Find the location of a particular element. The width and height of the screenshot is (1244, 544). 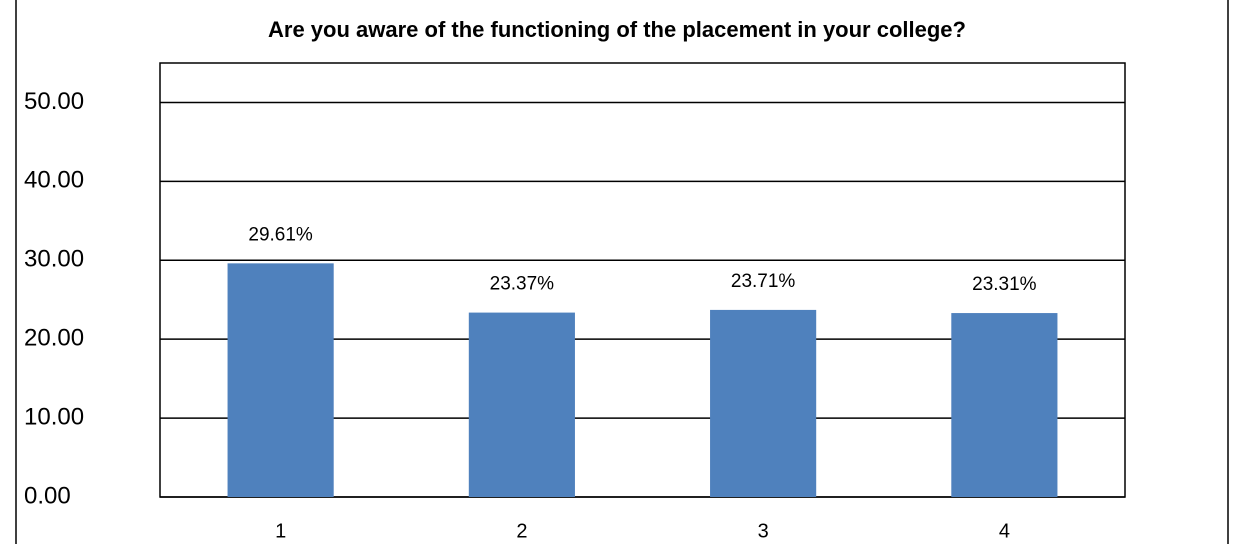

y-tick-label: 50.00 is located at coordinates (54, 101).